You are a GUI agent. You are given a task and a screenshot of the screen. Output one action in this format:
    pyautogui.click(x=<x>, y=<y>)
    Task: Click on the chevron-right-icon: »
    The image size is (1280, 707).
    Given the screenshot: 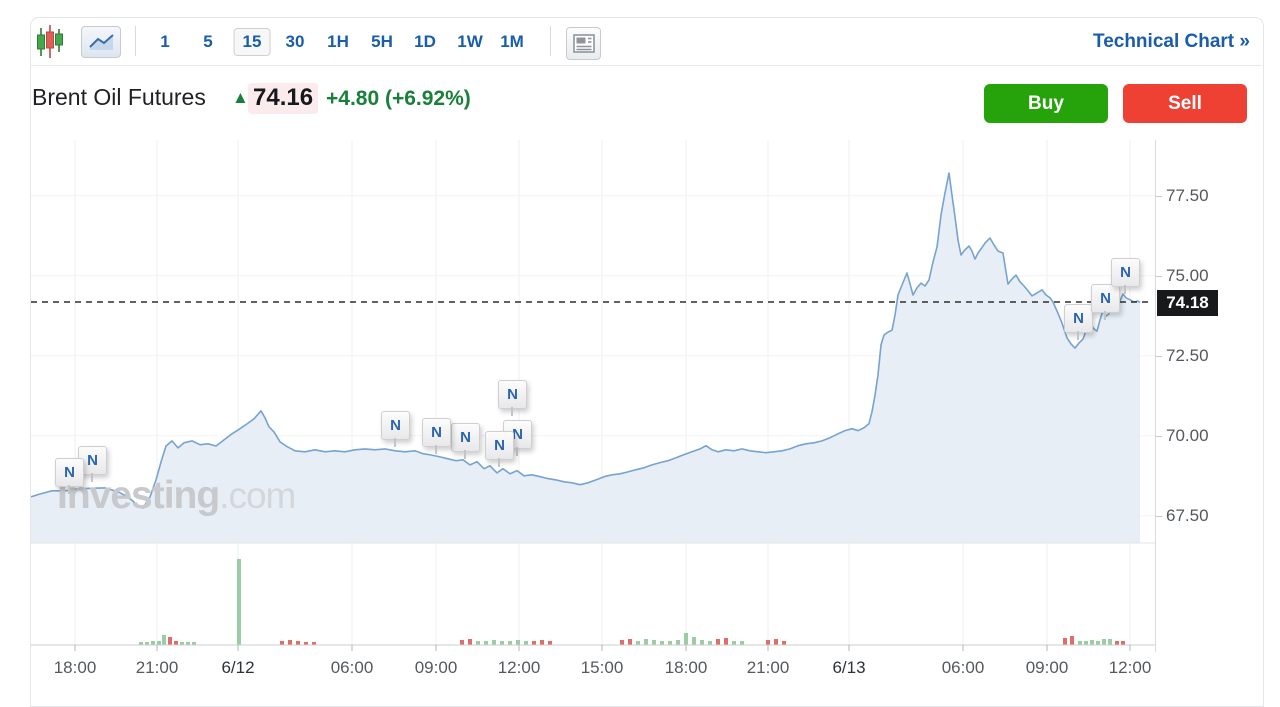 What is the action you would take?
    pyautogui.click(x=1244, y=41)
    